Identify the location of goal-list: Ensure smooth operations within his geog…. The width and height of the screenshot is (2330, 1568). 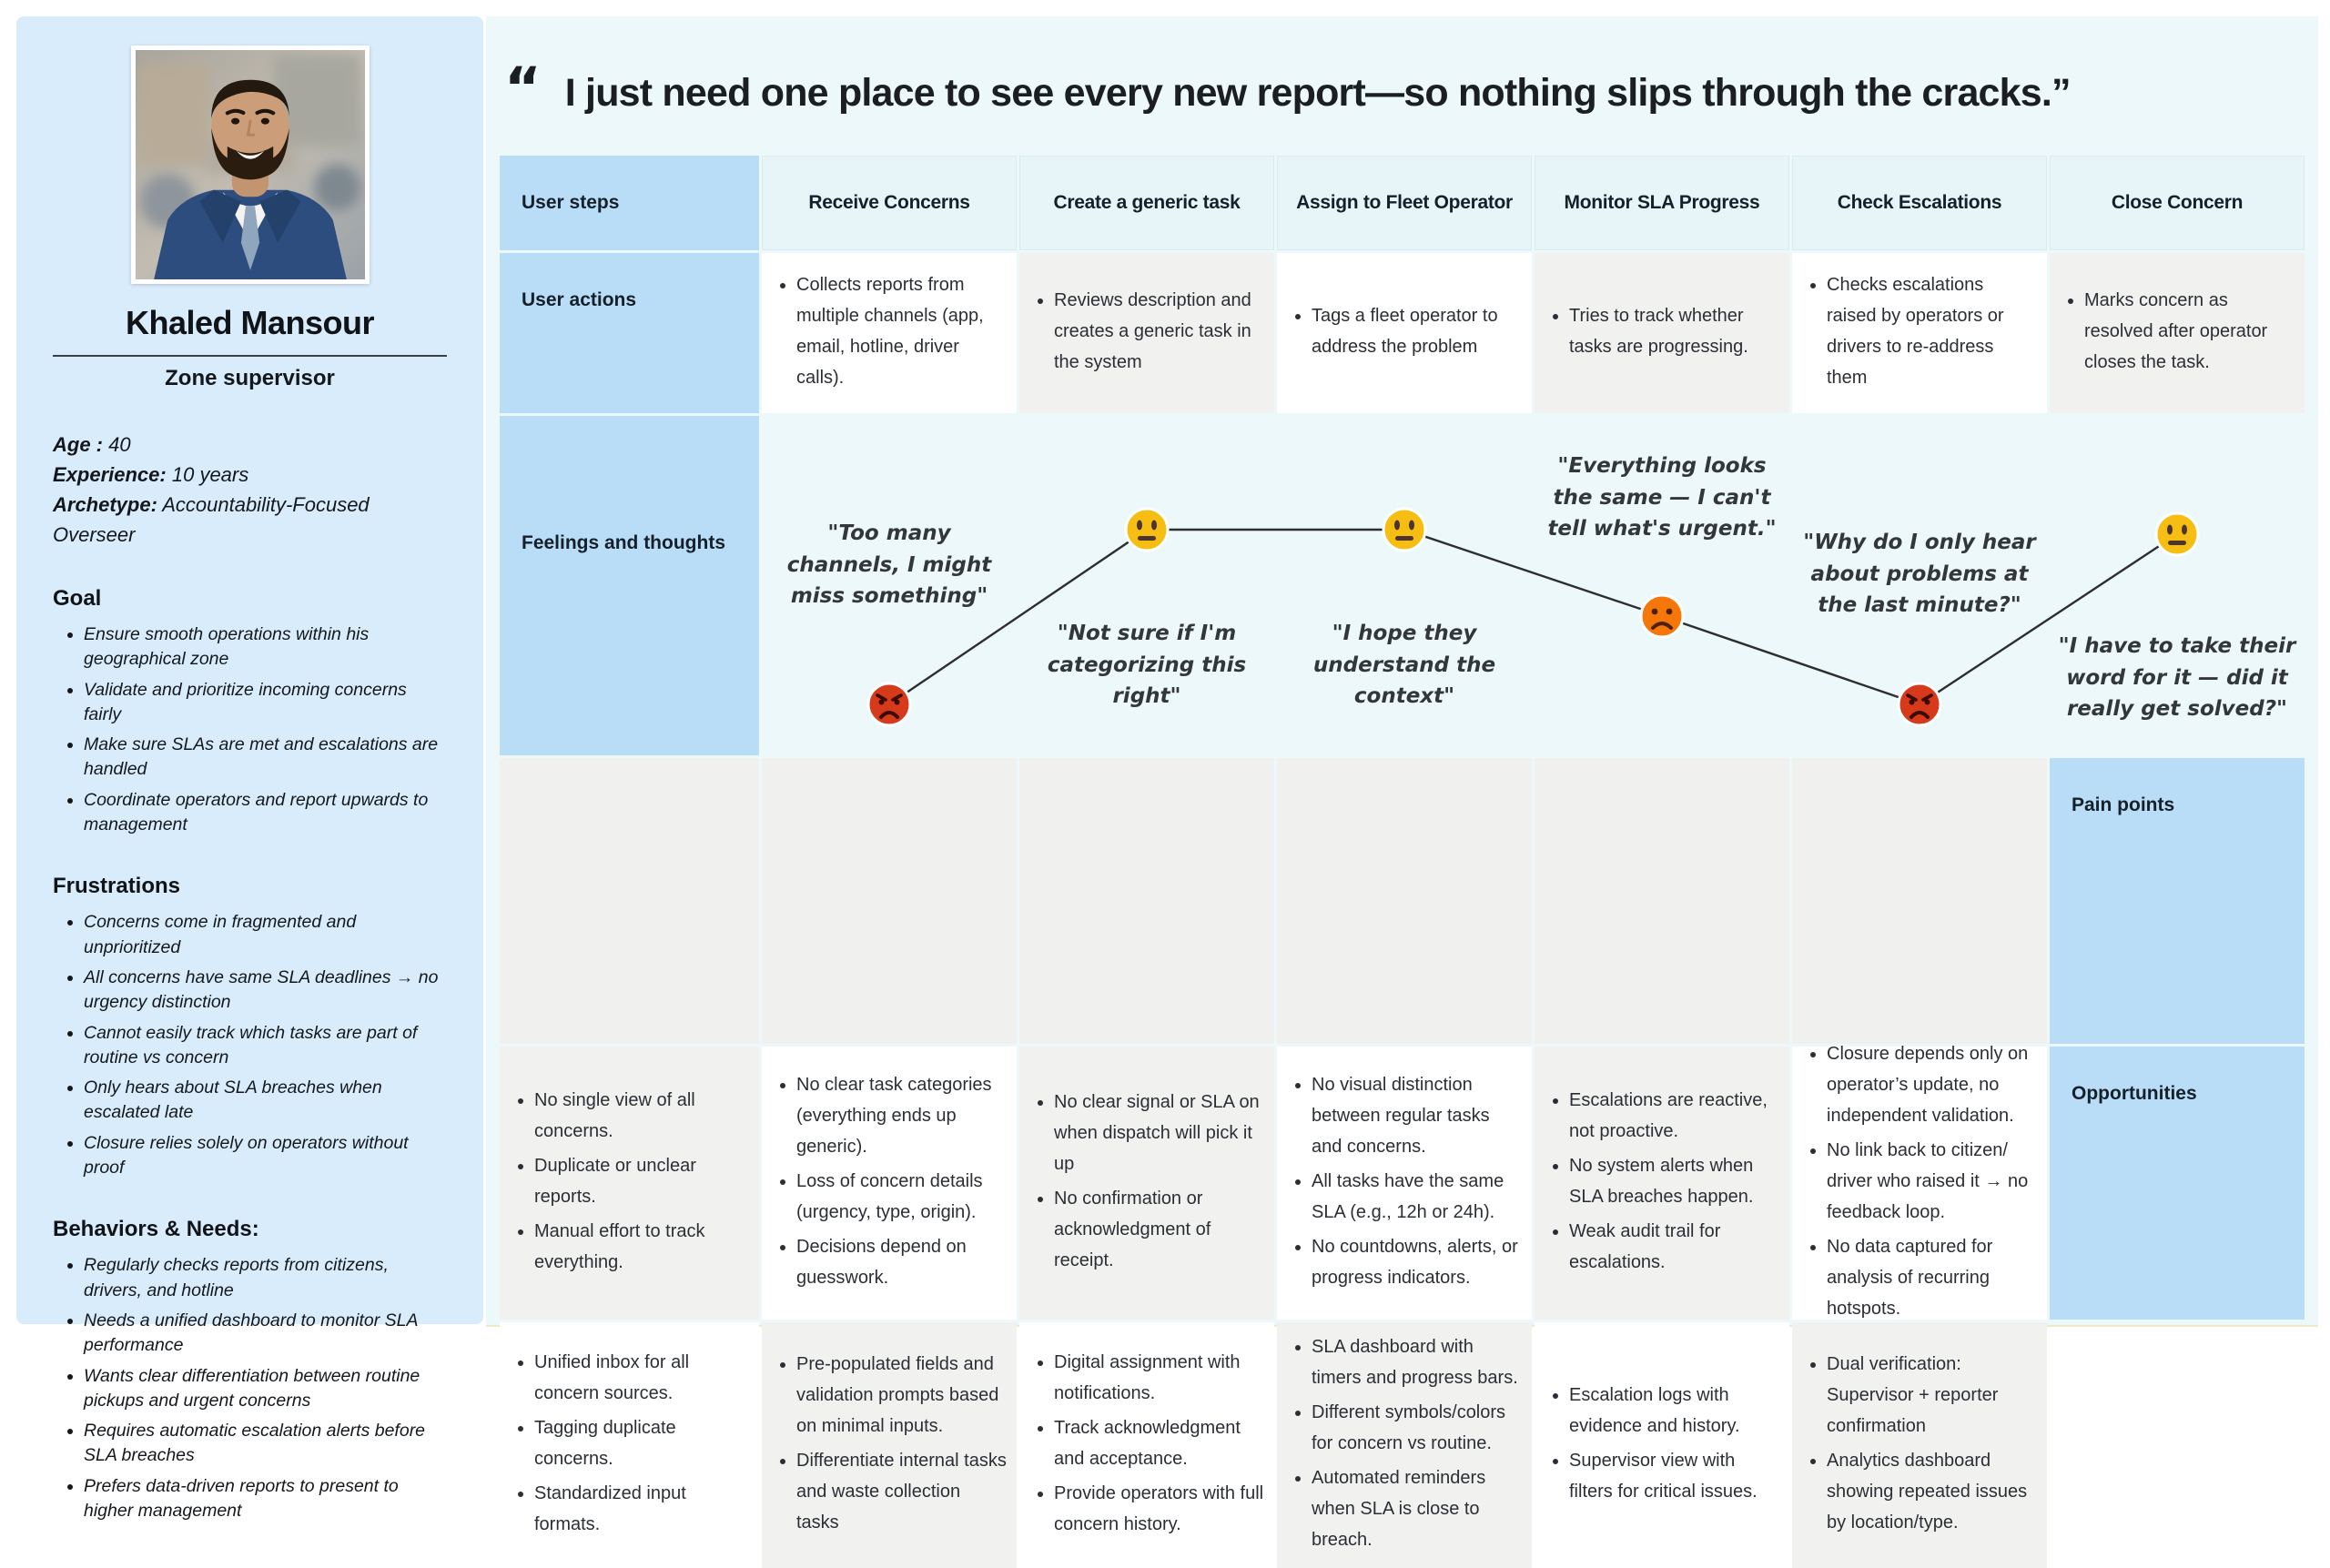
(250, 729).